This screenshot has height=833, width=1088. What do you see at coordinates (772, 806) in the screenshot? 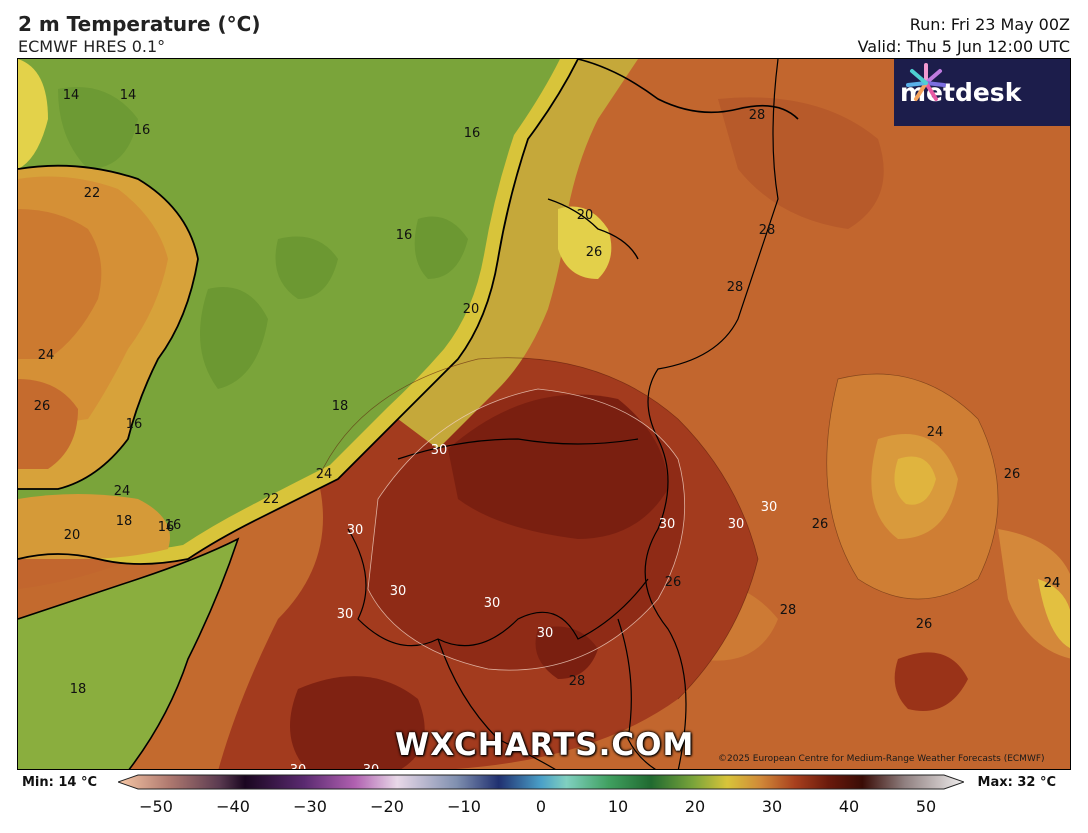
I see `colorbar-tick: 30` at bounding box center [772, 806].